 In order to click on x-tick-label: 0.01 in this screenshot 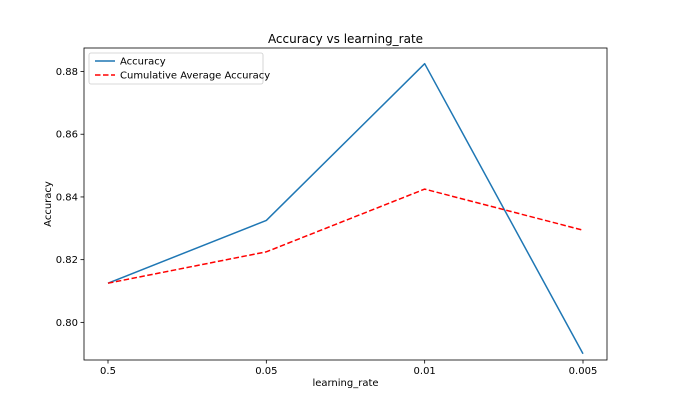, I will do `click(425, 371)`.